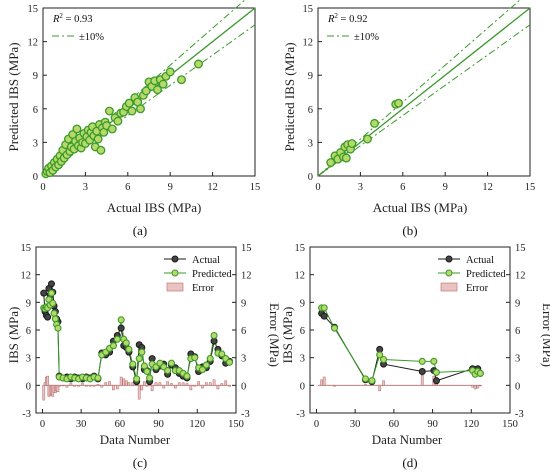 The height and width of the screenshot is (475, 550). Describe the element at coordinates (487, 187) in the screenshot. I see `x-tick-label-b-4: 12` at that location.